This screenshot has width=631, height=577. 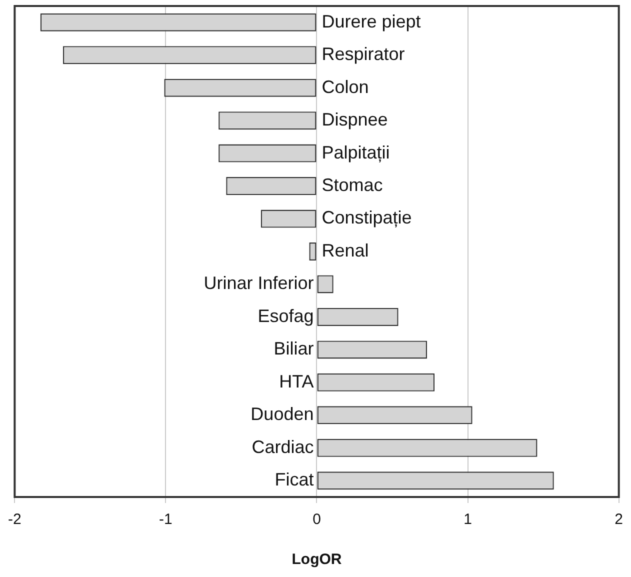 What do you see at coordinates (15, 519) in the screenshot?
I see `x-tick-label: -2` at bounding box center [15, 519].